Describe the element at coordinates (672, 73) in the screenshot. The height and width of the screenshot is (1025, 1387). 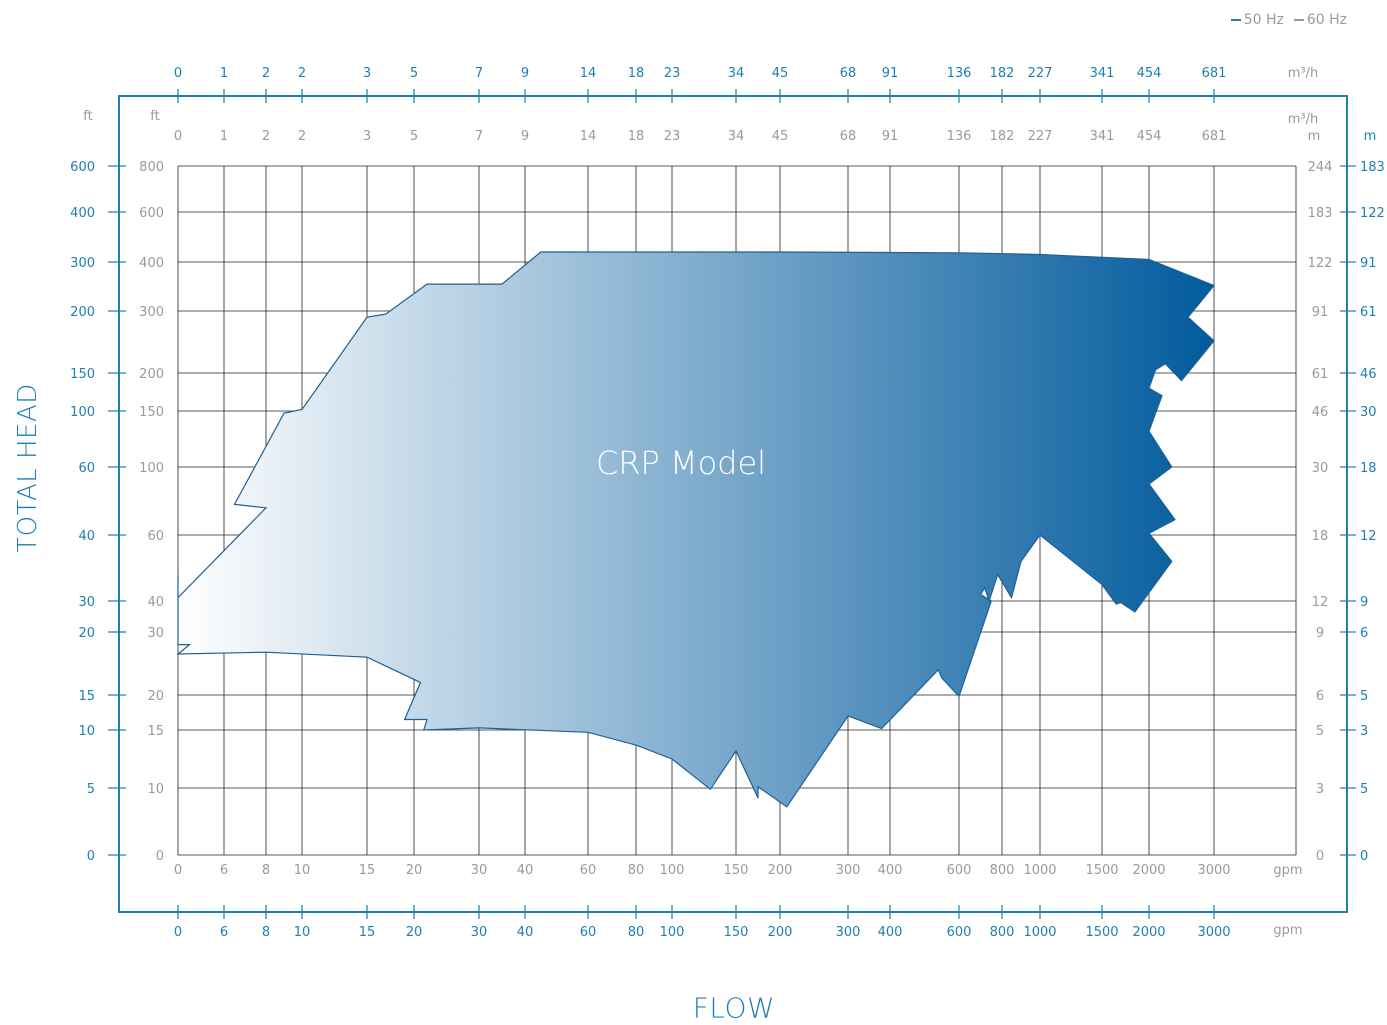
I see `x-tick-label-m3h-top: 23` at that location.